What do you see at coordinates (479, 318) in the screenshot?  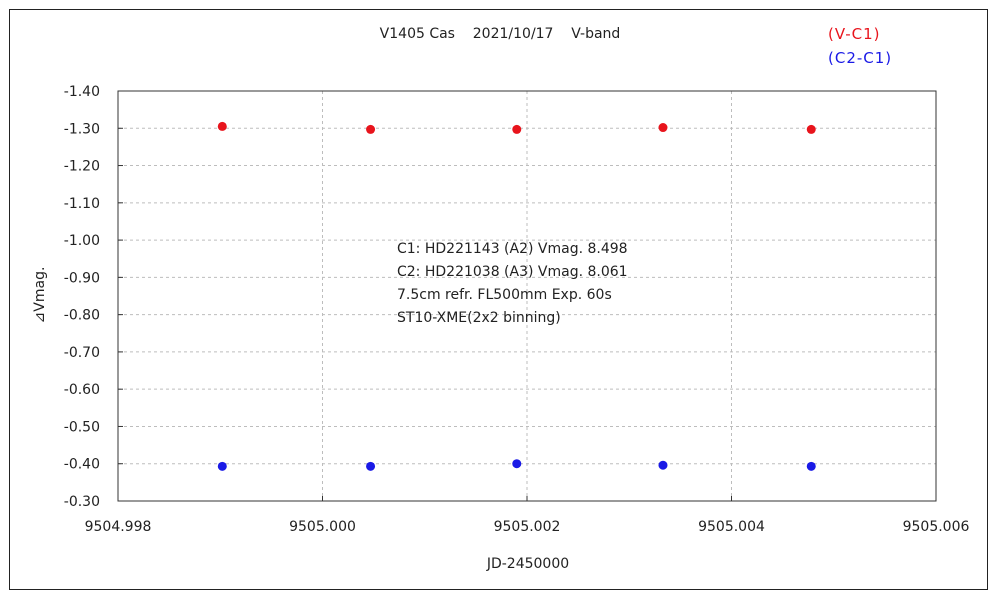 I see `note-line-4: ST10-XME(2x2 binning)` at bounding box center [479, 318].